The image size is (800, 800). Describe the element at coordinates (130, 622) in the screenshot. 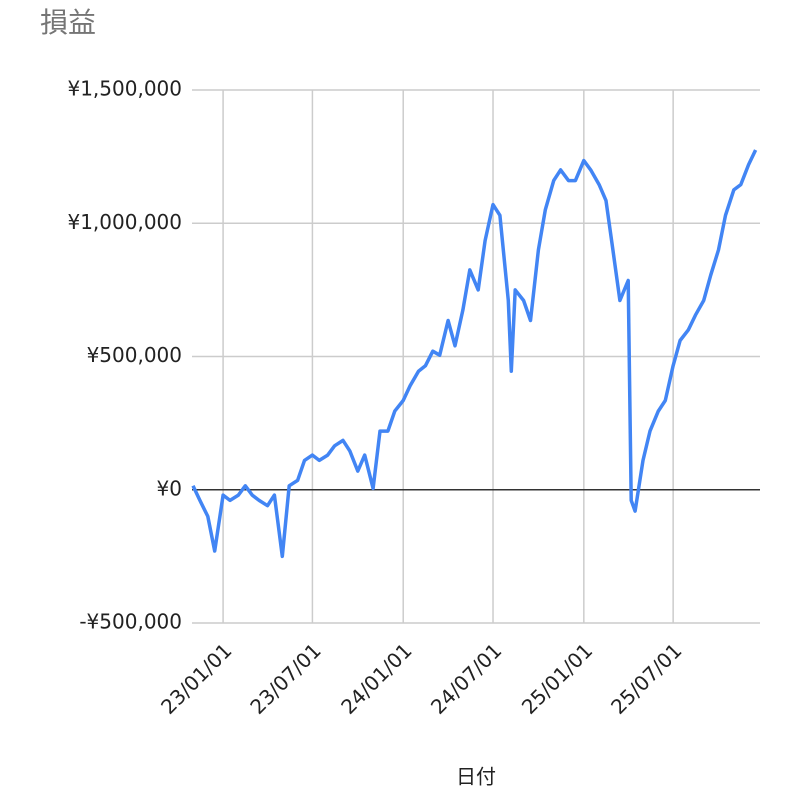

I see `y-tick-label: -¥500,000` at that location.